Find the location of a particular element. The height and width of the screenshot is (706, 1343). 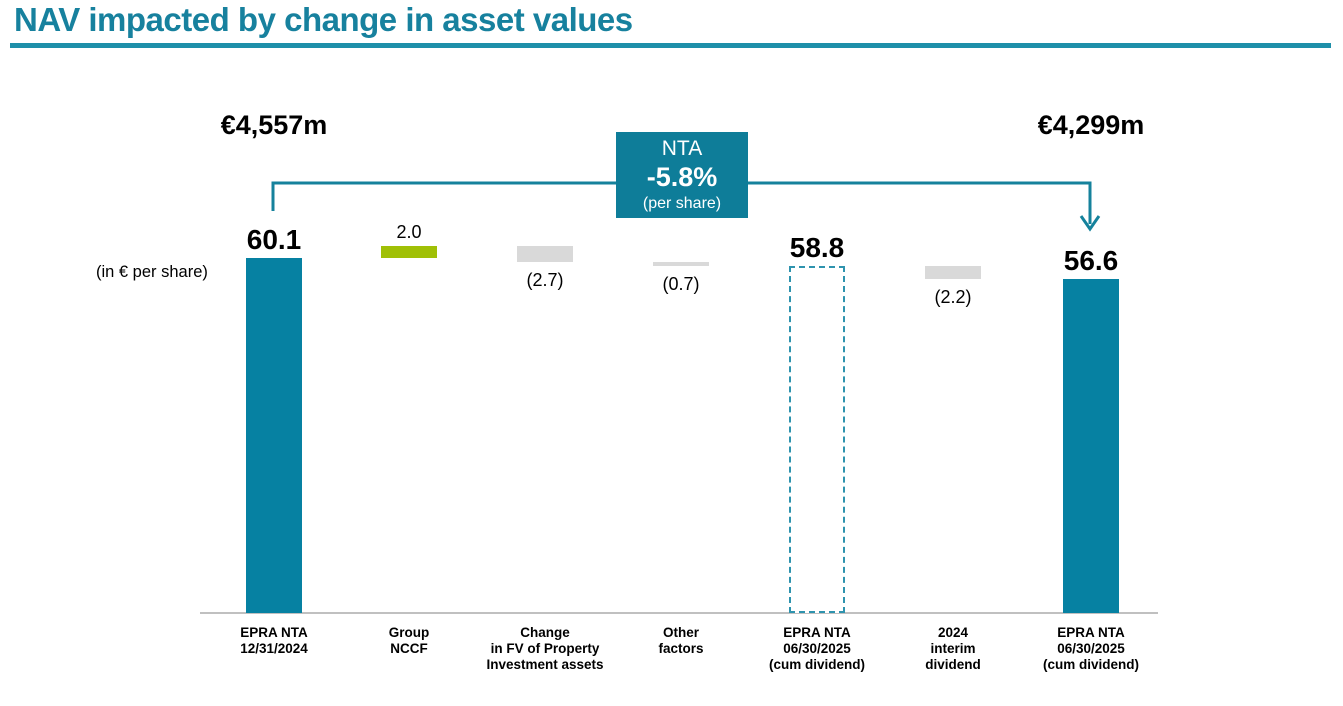

axis-unit-note: (in € per share) is located at coordinates (152, 272).